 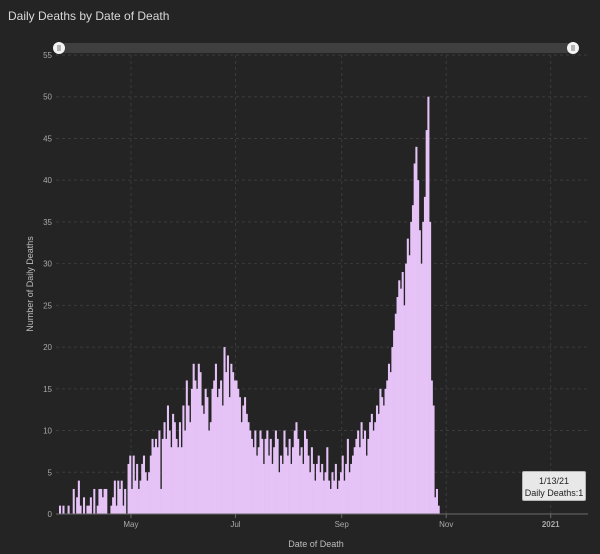 I want to click on range-slider-track, so click(x=316, y=48).